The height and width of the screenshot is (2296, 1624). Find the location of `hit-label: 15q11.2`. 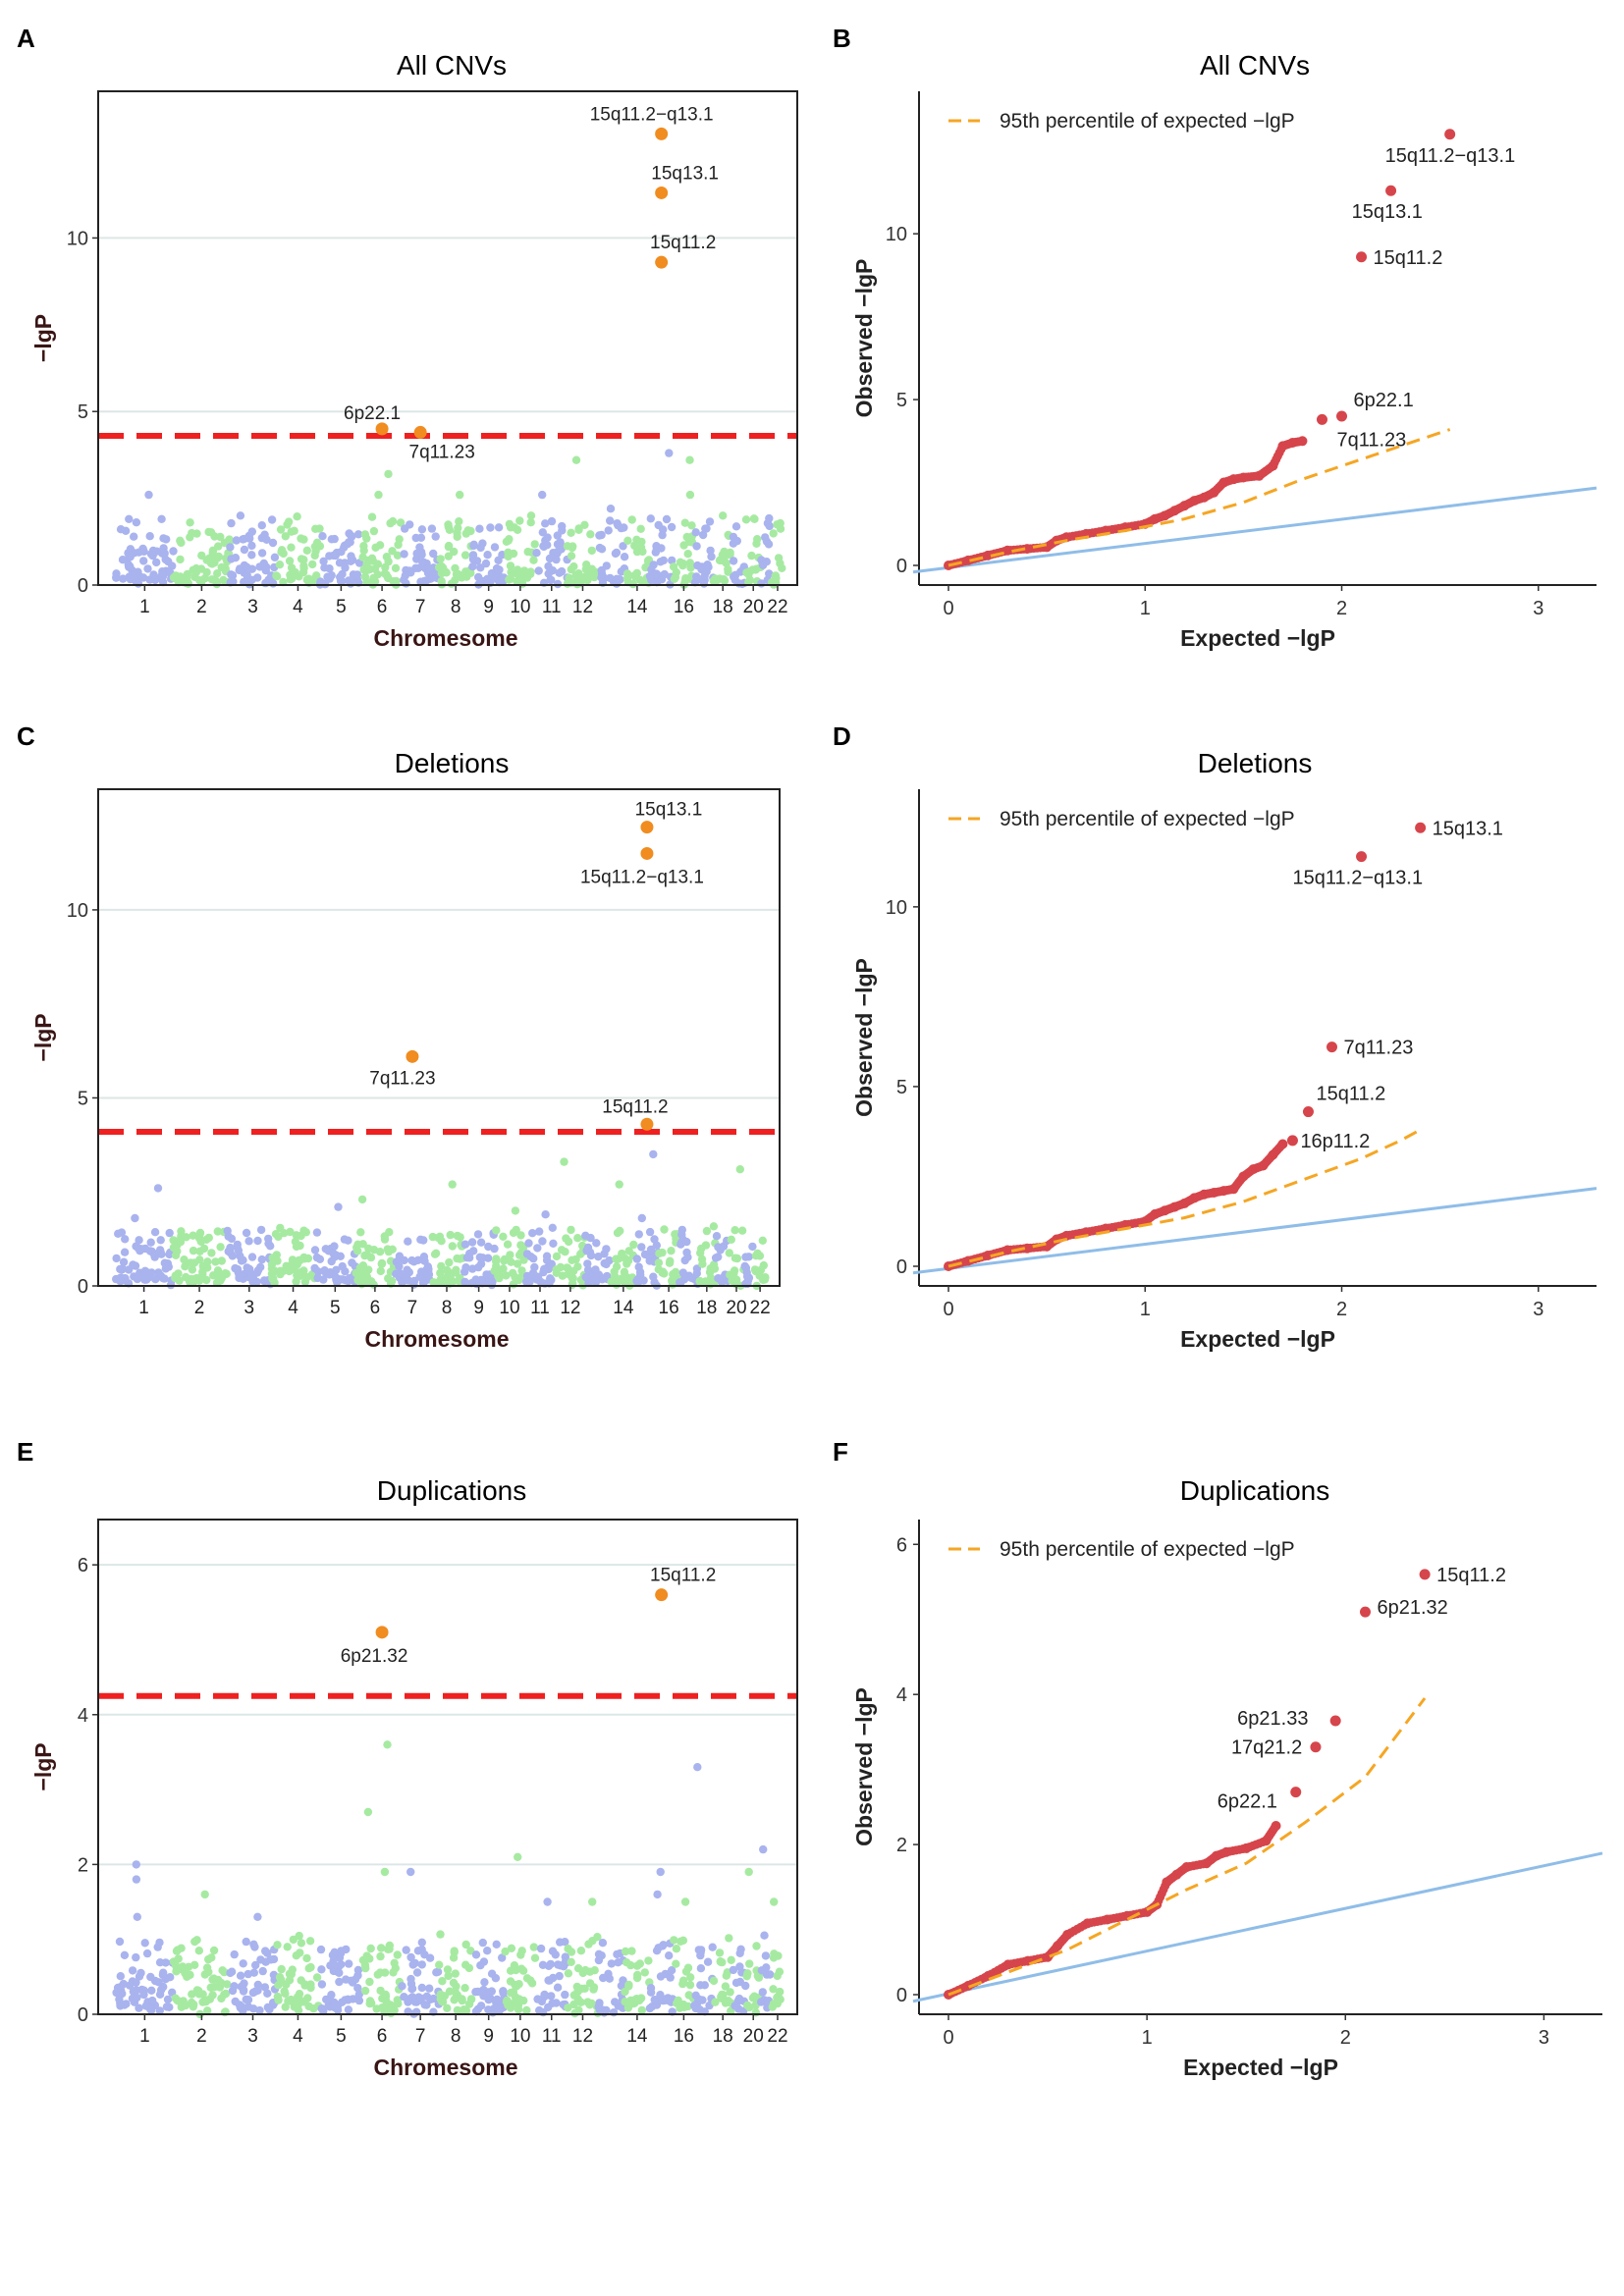

hit-label: 15q11.2 is located at coordinates (683, 1576).